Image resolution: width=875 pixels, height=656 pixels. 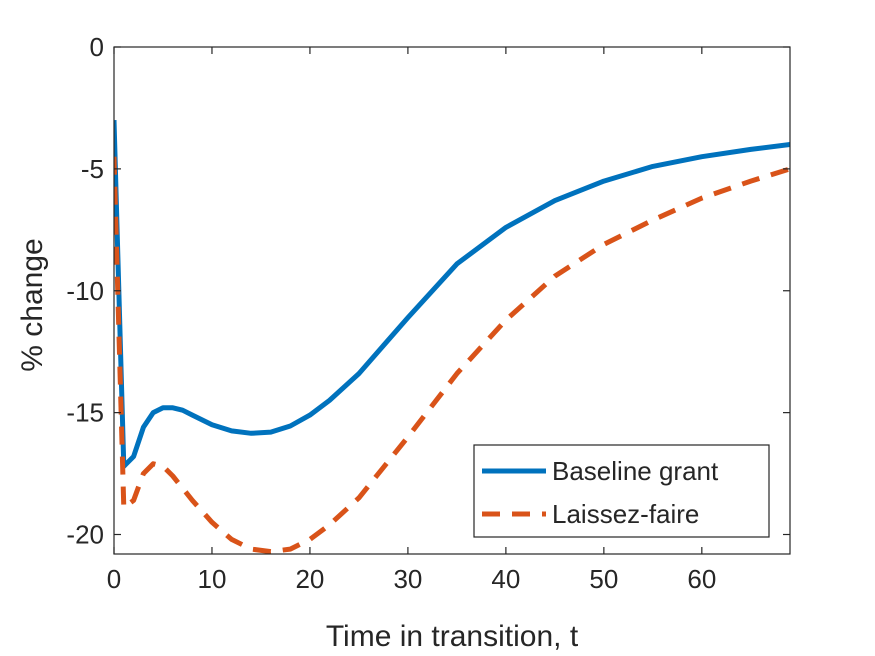 I want to click on y-tick-label: 0, so click(x=97, y=47).